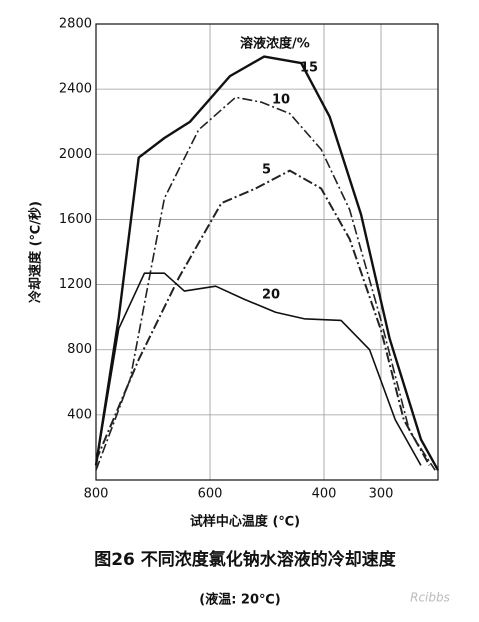 The width and height of the screenshot is (479, 622). Describe the element at coordinates (271, 295) in the screenshot. I see `series-label: 20` at that location.